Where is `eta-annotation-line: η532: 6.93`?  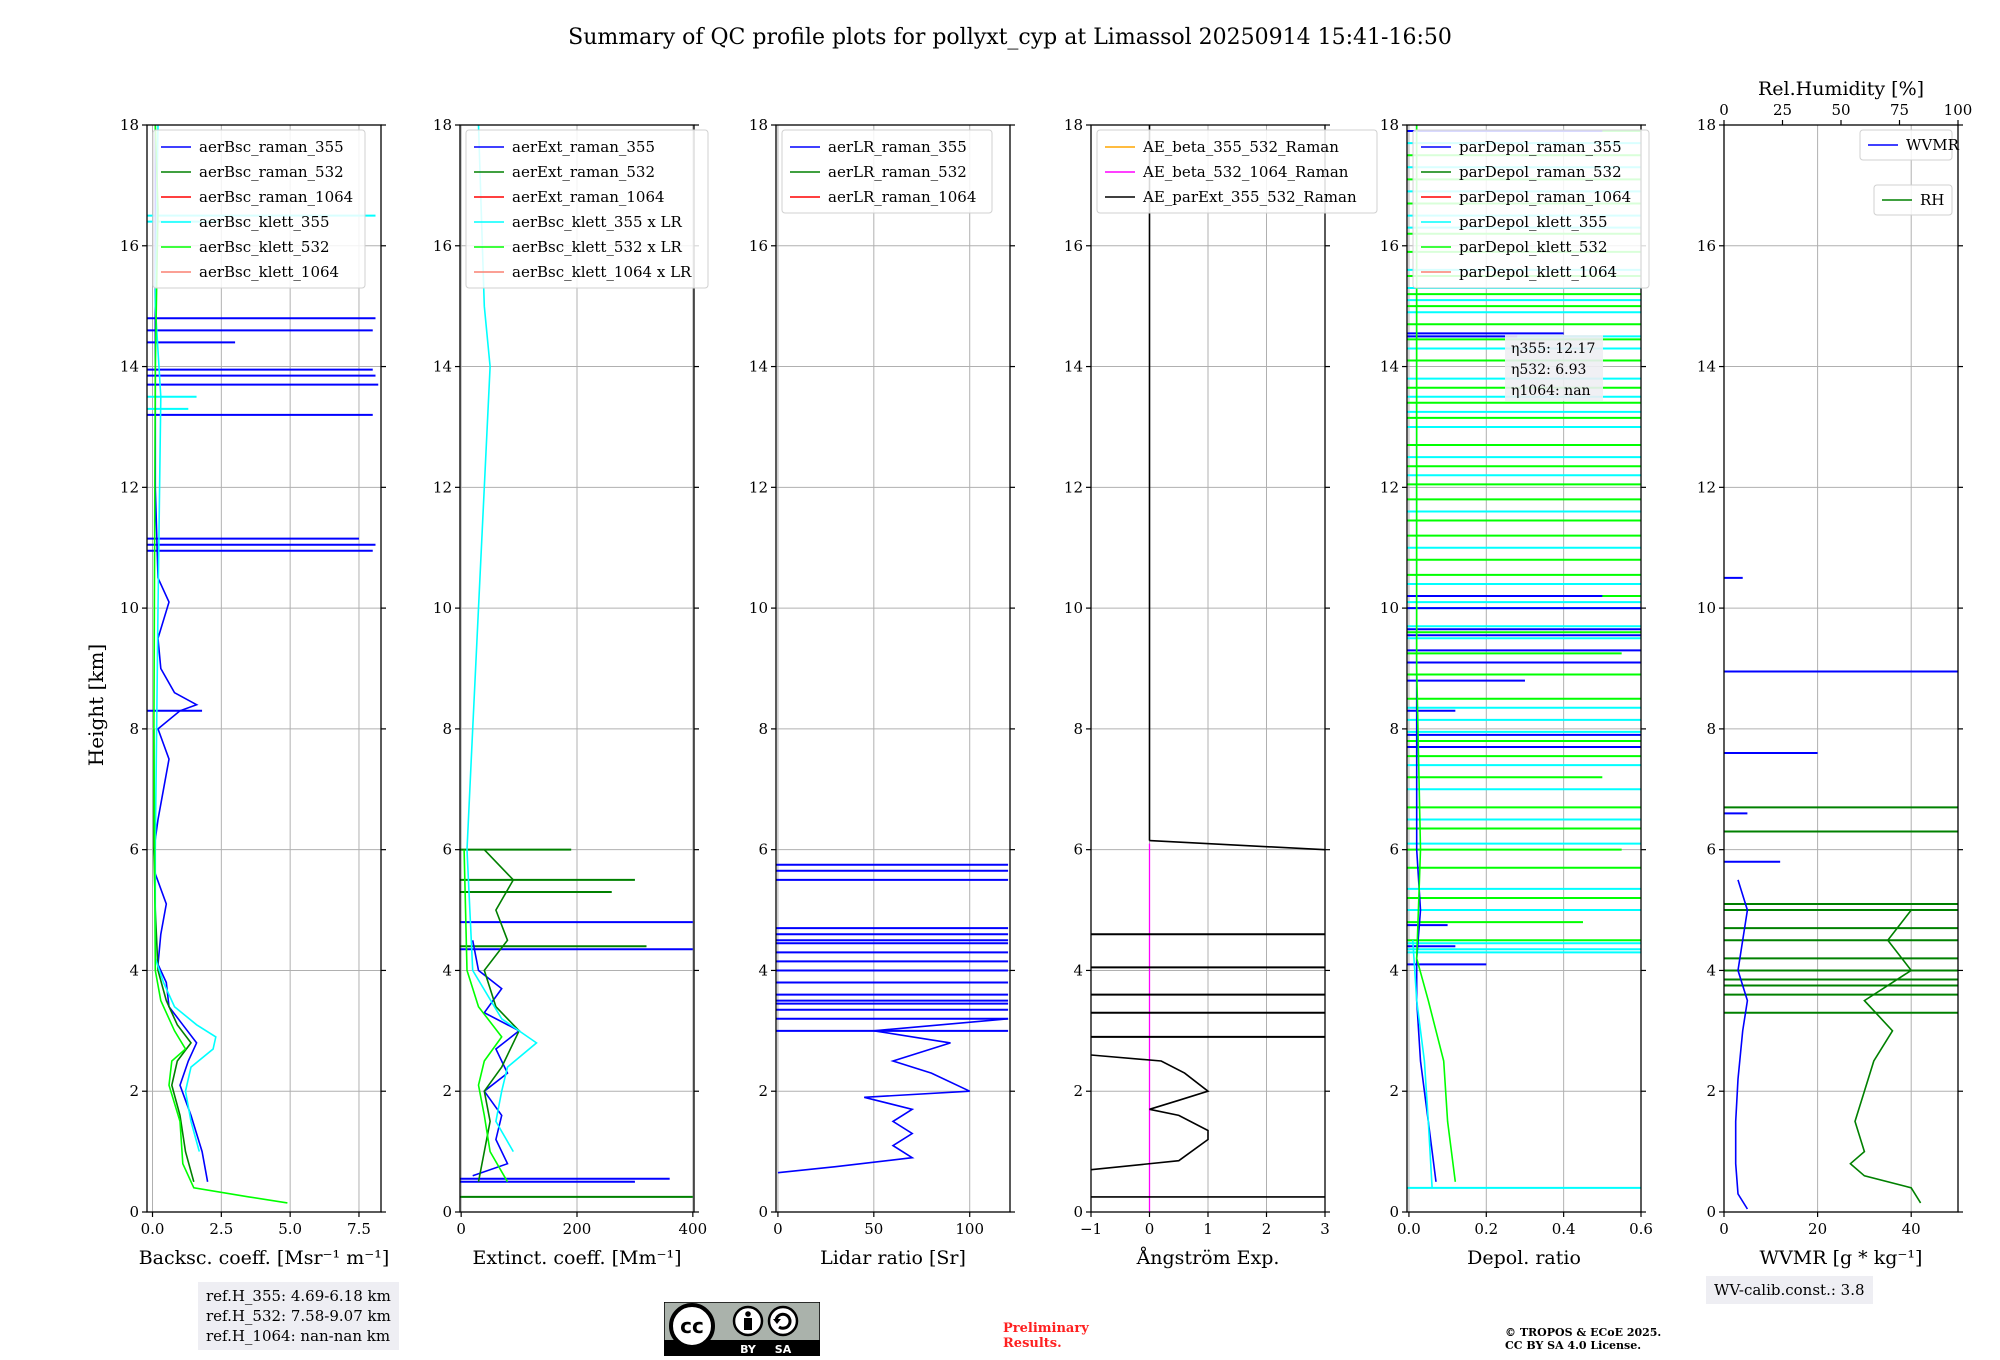
eta-annotation-line: η532: 6.93 is located at coordinates (1548, 370).